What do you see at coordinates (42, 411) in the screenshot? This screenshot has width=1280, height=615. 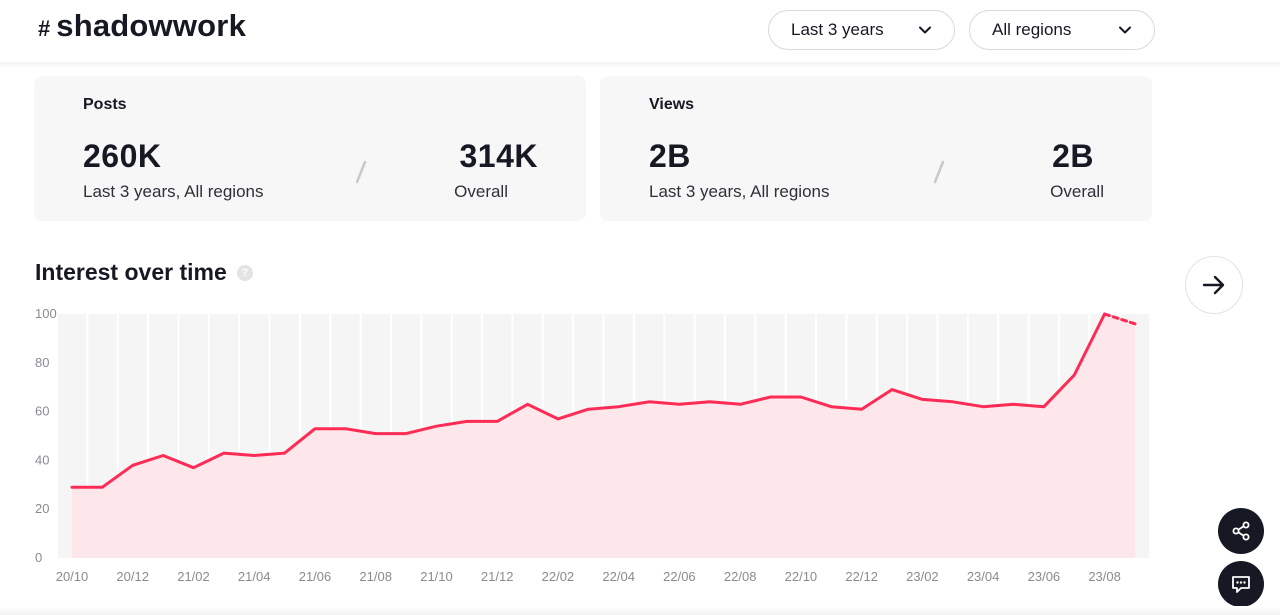 I see `y-tick-label: 60` at bounding box center [42, 411].